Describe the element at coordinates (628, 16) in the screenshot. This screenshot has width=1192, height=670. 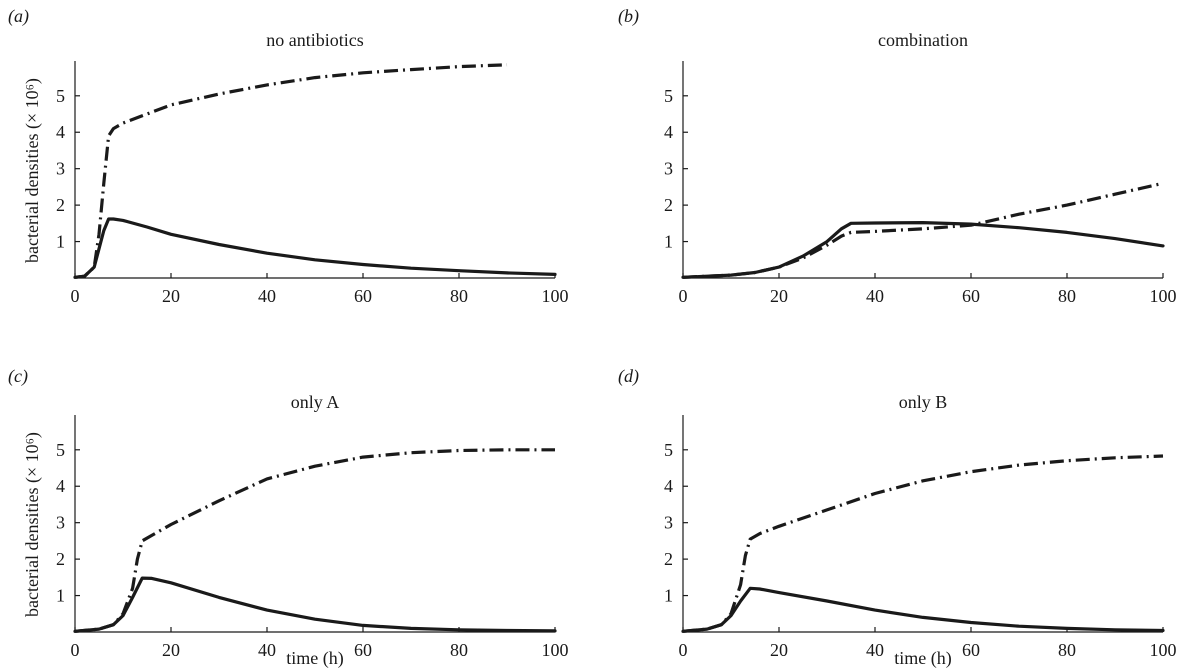
I see `panel-label: (b)` at that location.